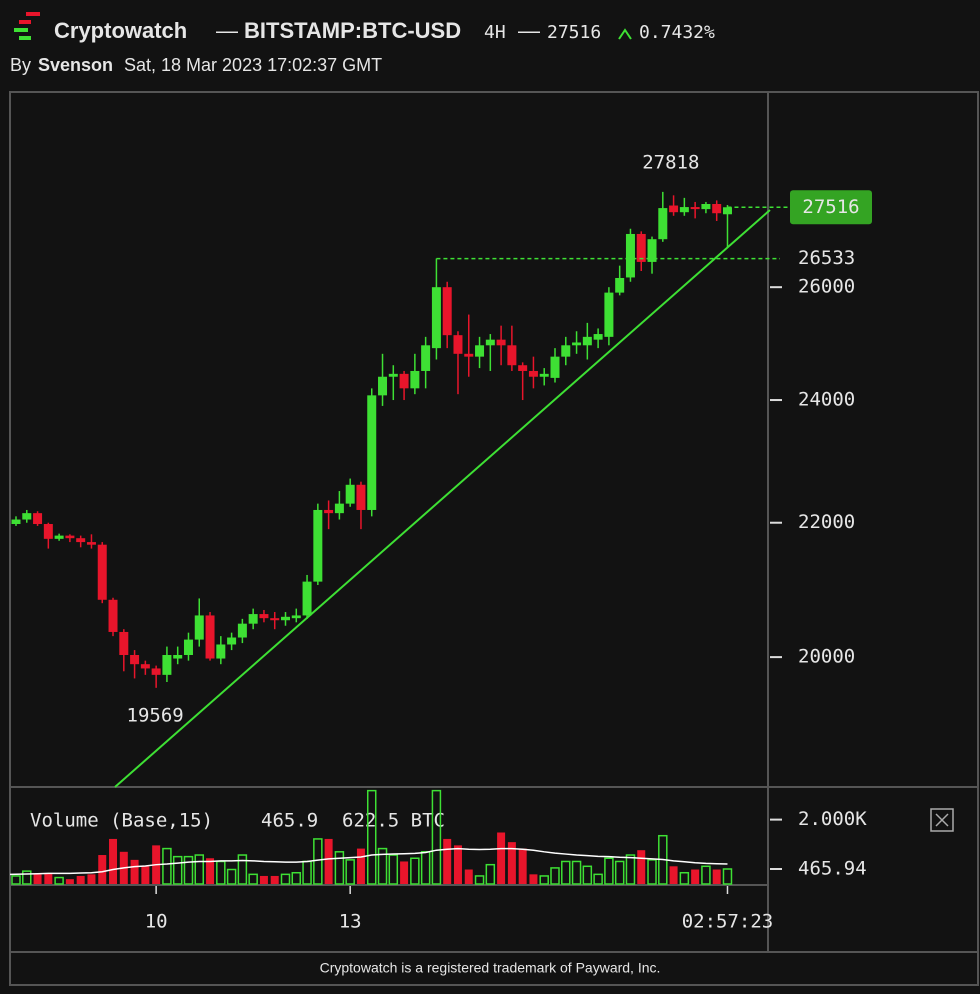 The width and height of the screenshot is (980, 994). I want to click on volume-ma: 622.5 BTC, so click(393, 821).